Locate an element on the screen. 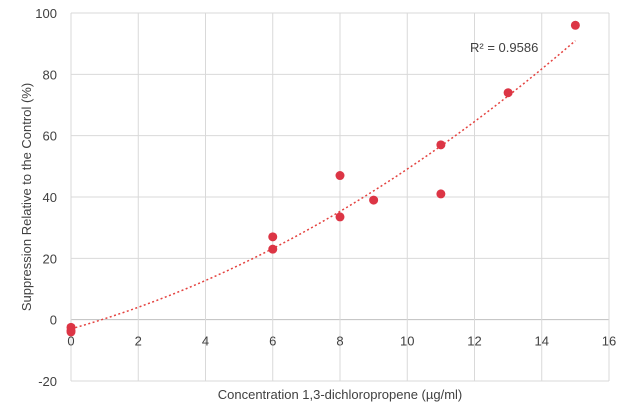 This screenshot has height=412, width=630. x-tick-label: 16 is located at coordinates (609, 341).